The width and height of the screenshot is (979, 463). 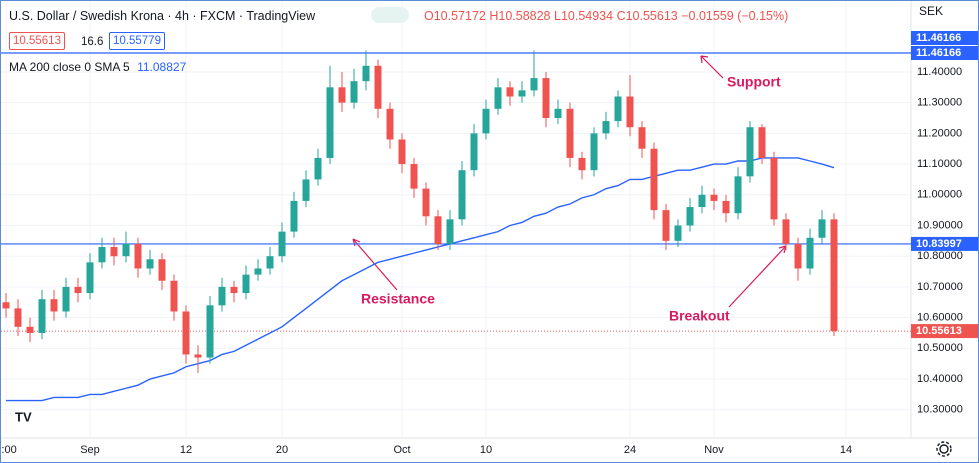 What do you see at coordinates (944, 449) in the screenshot?
I see `settings-icon` at bounding box center [944, 449].